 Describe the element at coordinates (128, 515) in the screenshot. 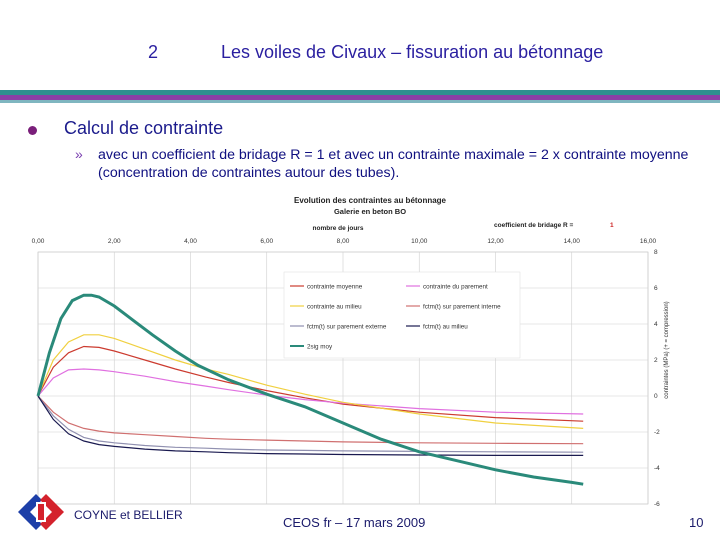

I see `footer-company: COYNE et BELLIER` at that location.